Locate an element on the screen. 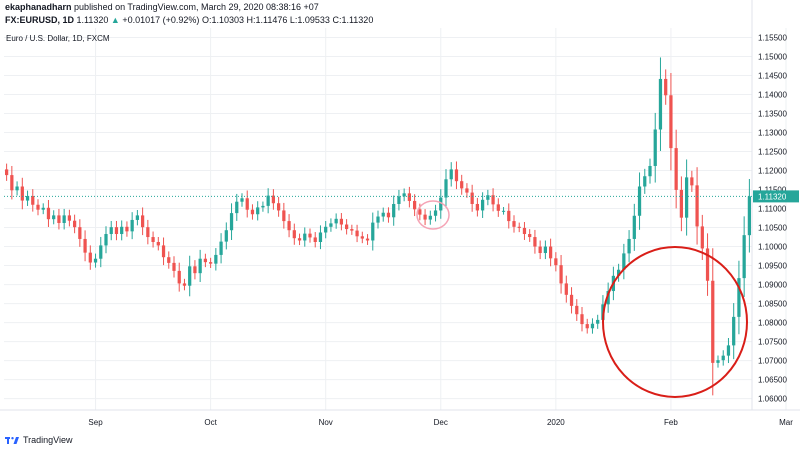  y-tick-label: 1.15000 is located at coordinates (772, 57).